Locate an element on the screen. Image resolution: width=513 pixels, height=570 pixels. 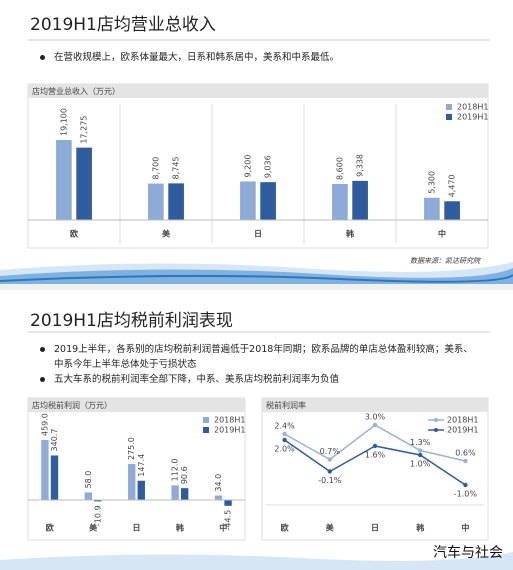
value-label: 0.7% is located at coordinates (330, 451).